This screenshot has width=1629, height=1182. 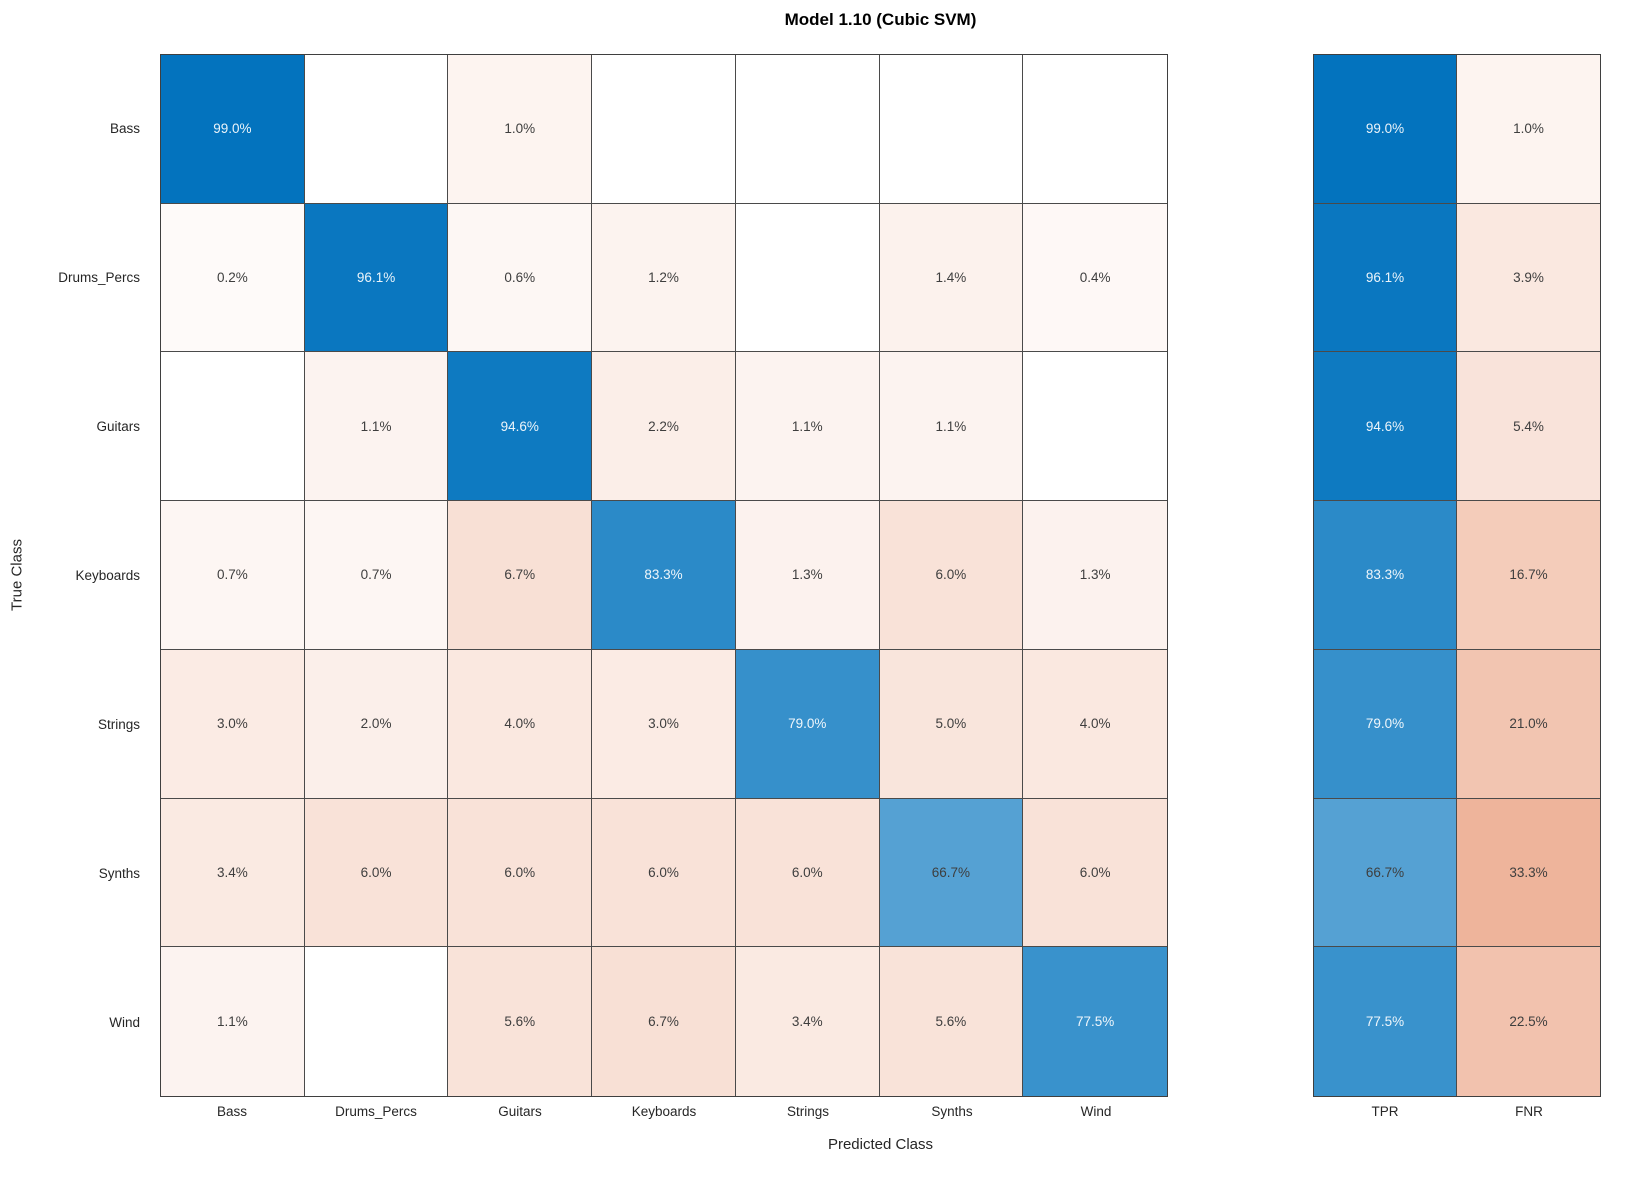 I want to click on fnr-cell-Wind: 22.5%, so click(x=1528, y=1021).